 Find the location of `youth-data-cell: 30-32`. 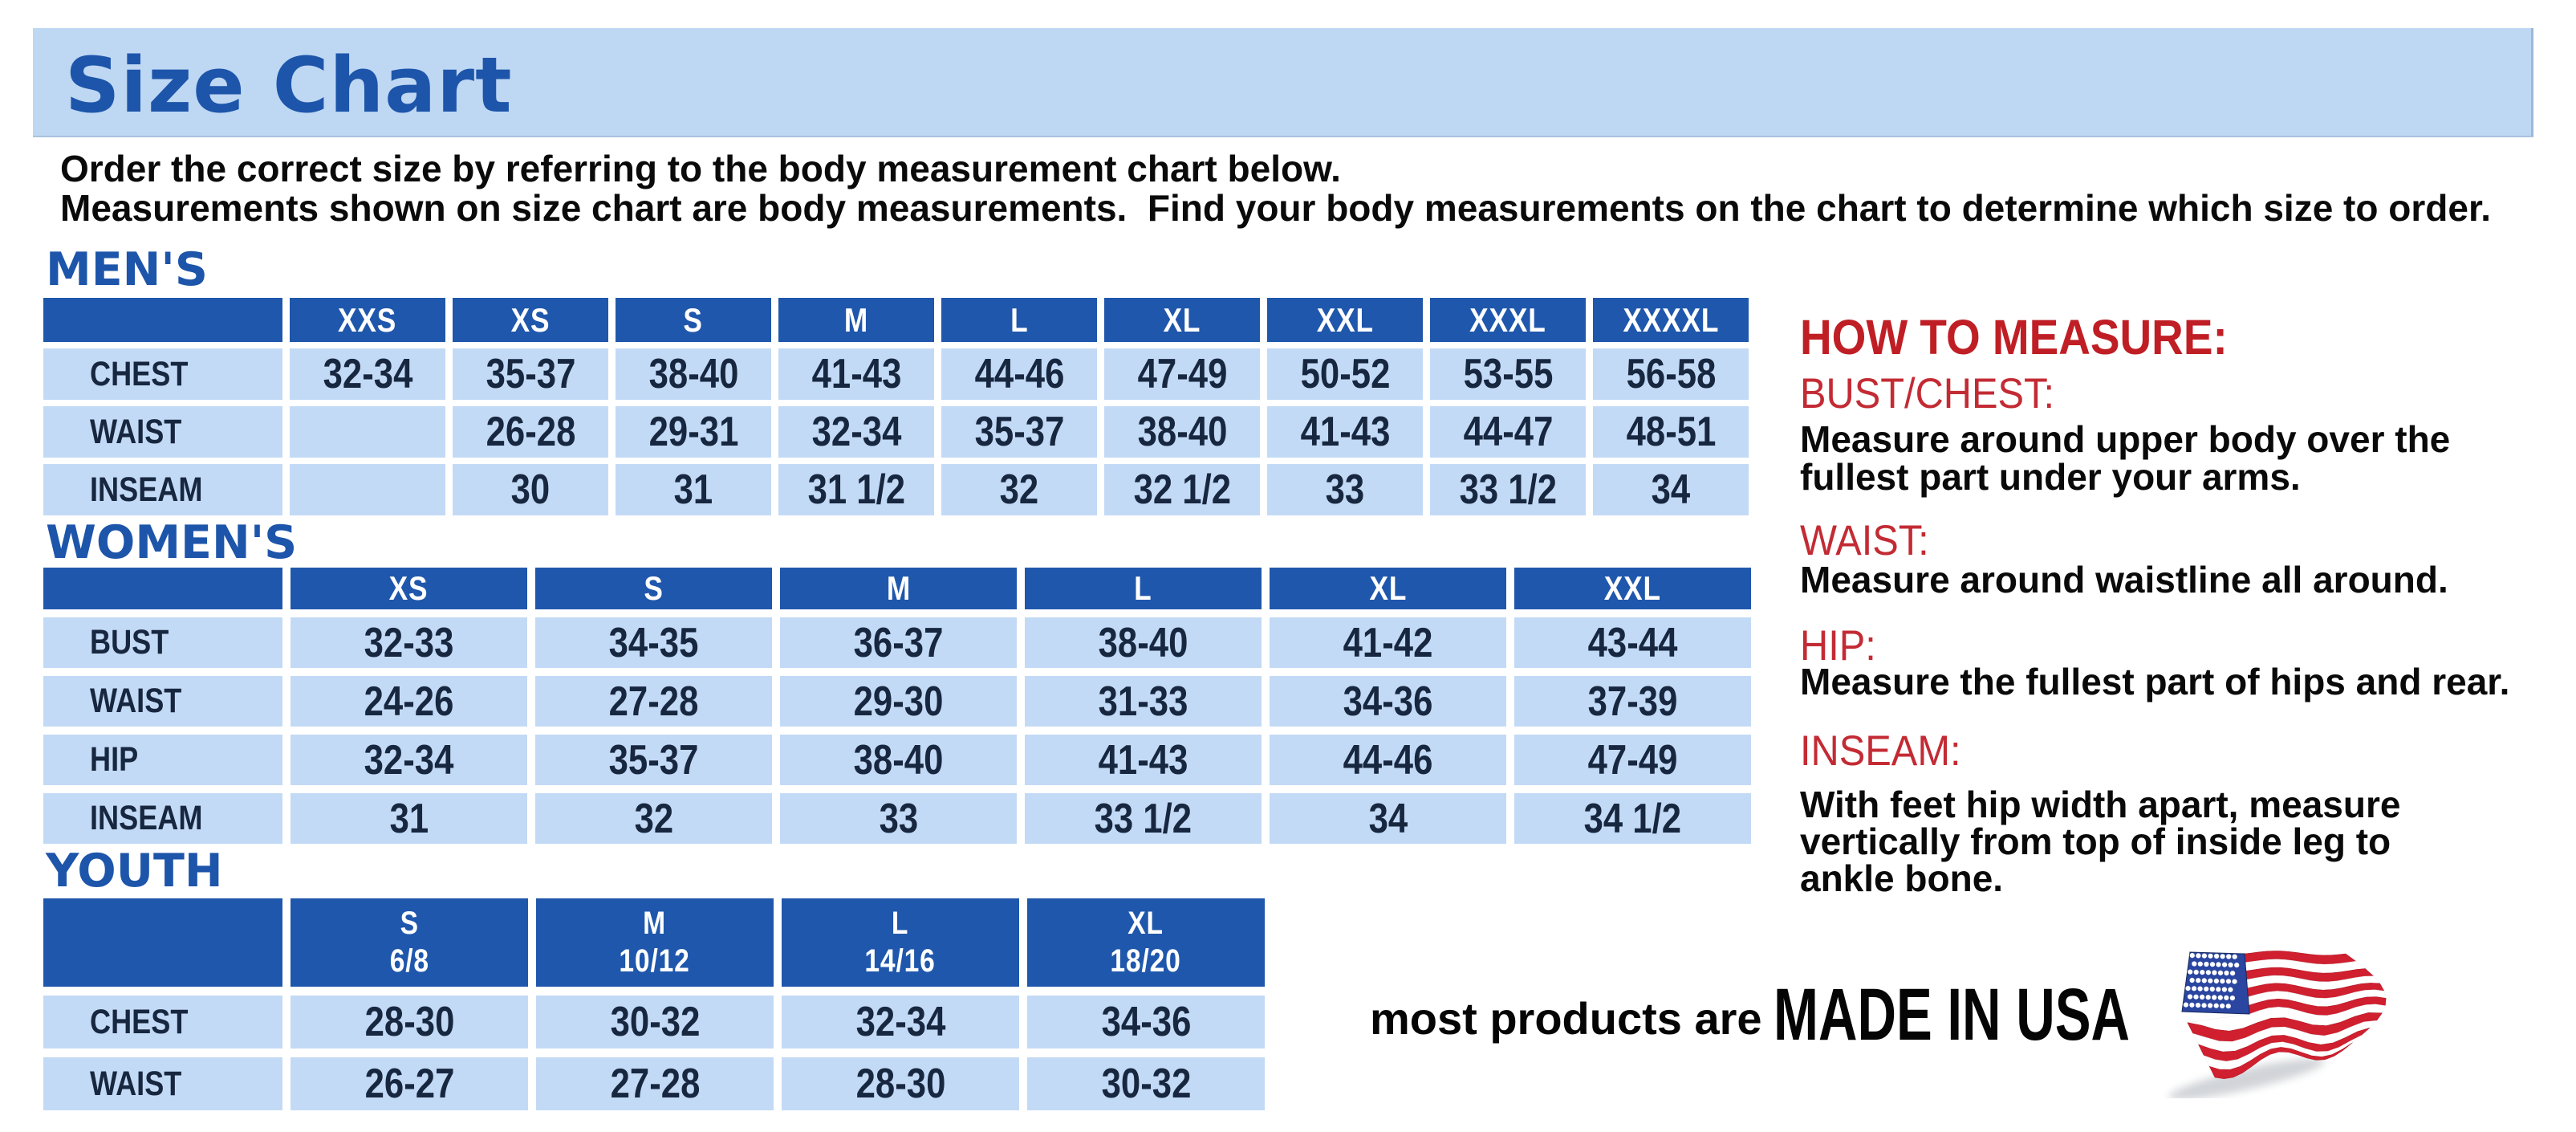

youth-data-cell: 30-32 is located at coordinates (655, 1022).